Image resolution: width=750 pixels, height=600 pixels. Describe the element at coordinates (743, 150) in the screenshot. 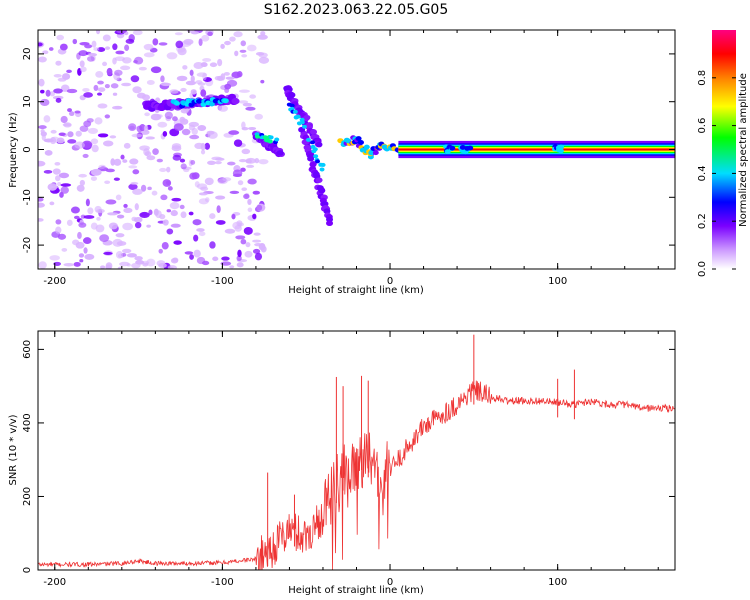

I see `colorbar-label: Normalized spectral amplitude` at that location.